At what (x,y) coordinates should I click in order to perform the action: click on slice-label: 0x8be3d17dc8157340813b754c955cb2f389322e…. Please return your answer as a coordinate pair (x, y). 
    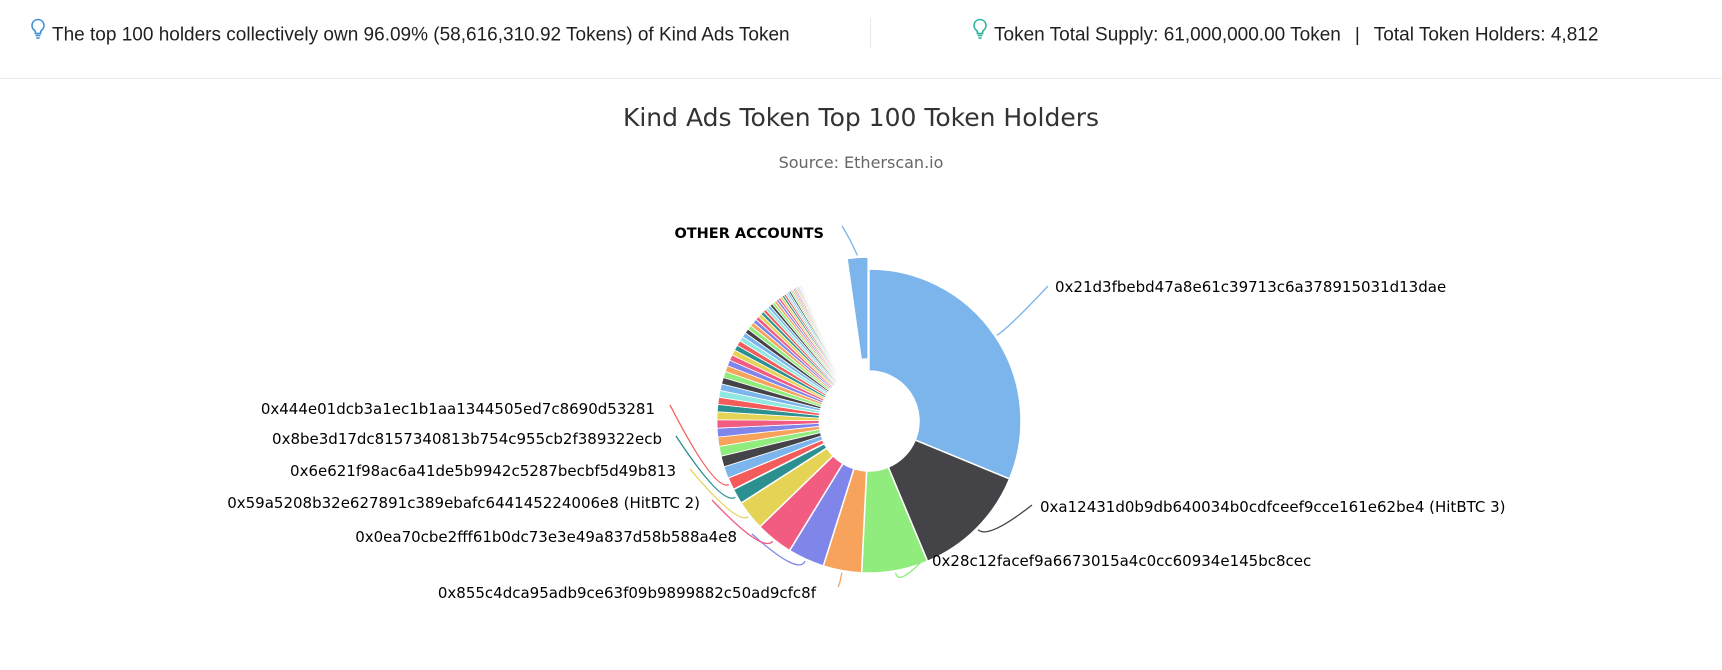
    Looking at the image, I should click on (467, 439).